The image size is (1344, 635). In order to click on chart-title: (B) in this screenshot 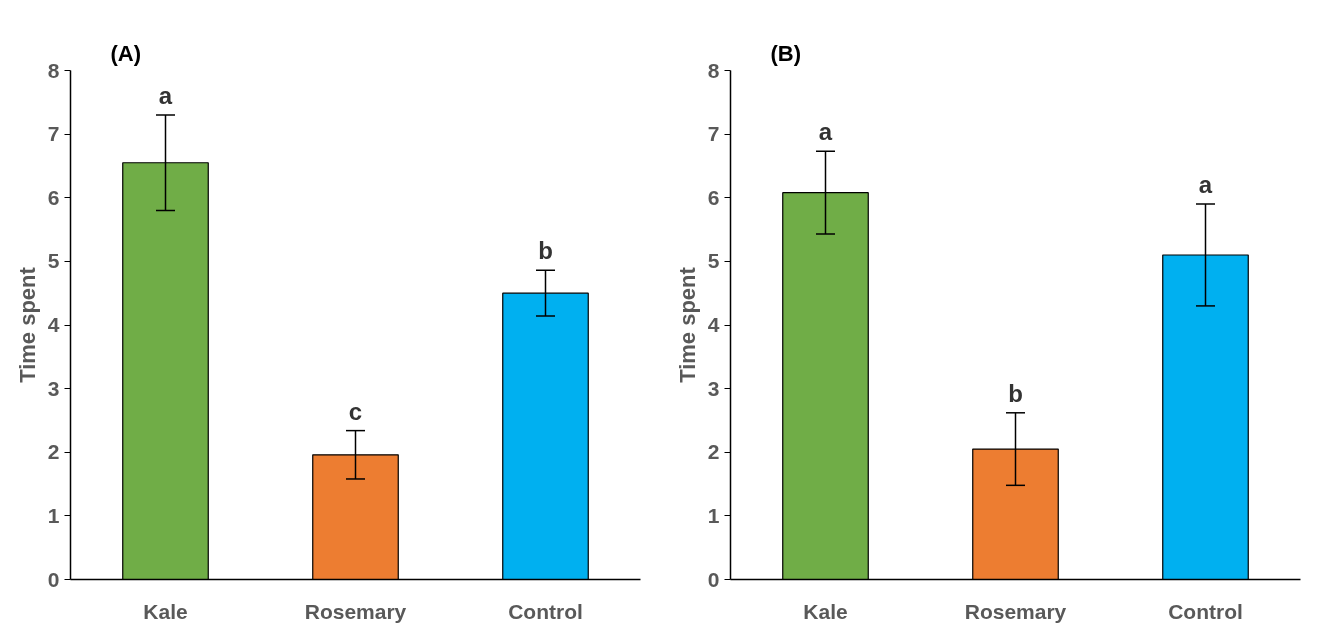, I will do `click(786, 53)`.